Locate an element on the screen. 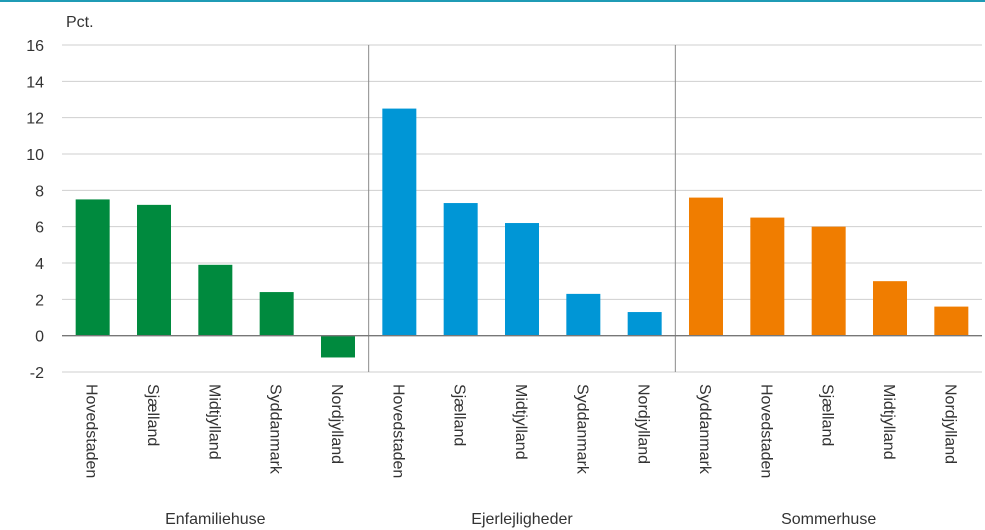 The width and height of the screenshot is (985, 530). y-tick-label: 2 is located at coordinates (39, 300).